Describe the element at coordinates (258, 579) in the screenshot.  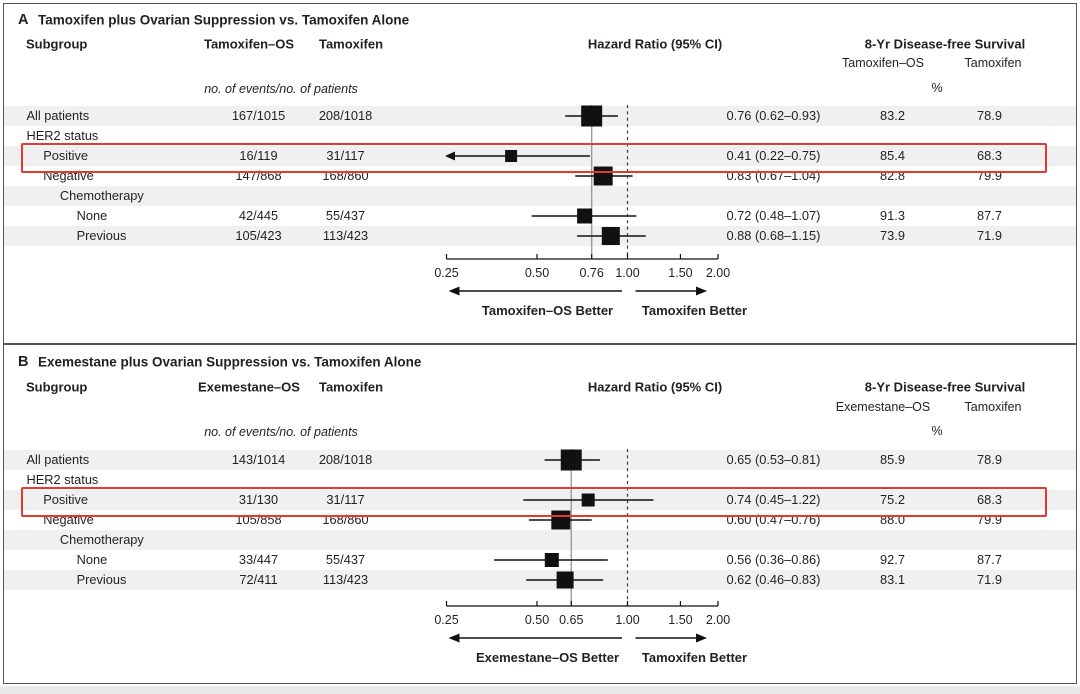
I see `events-arm1: 72/411` at that location.